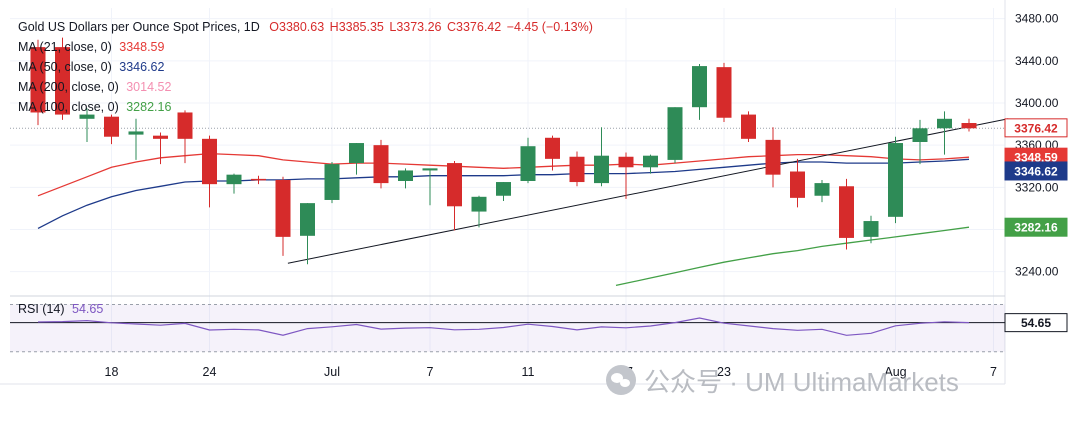 Image resolution: width=1080 pixels, height=428 pixels. I want to click on price-tick-label: 3320.00, so click(1037, 187).